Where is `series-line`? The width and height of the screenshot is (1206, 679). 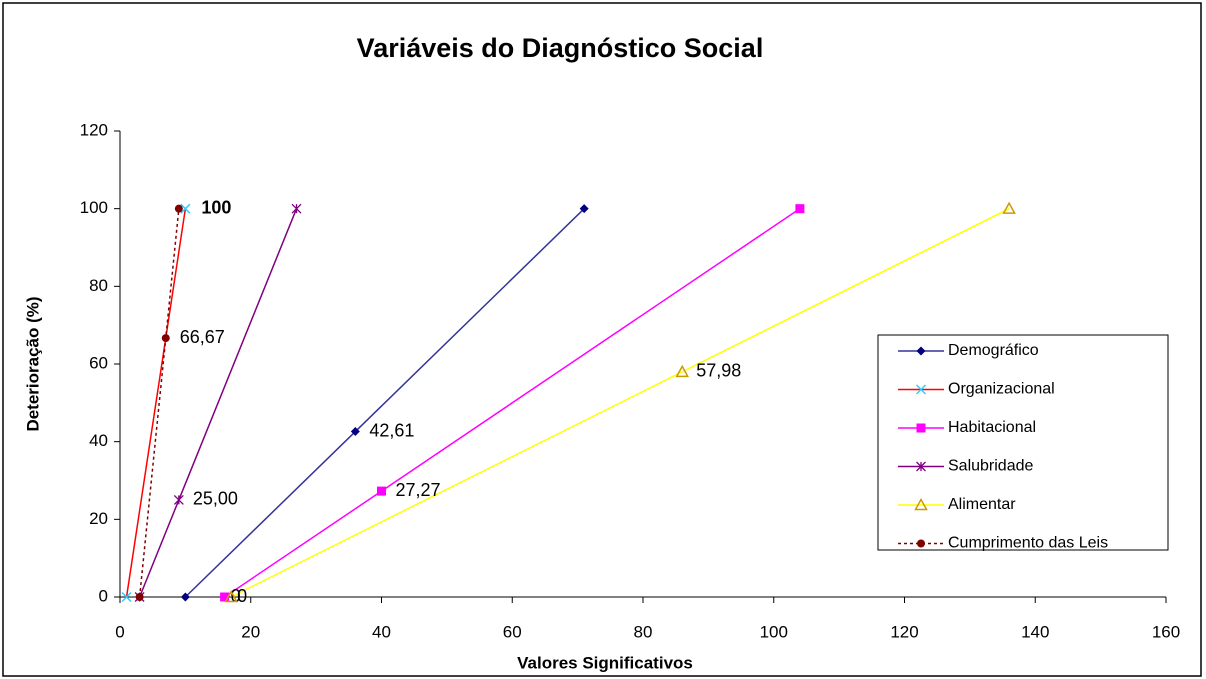 series-line is located at coordinates (156, 403).